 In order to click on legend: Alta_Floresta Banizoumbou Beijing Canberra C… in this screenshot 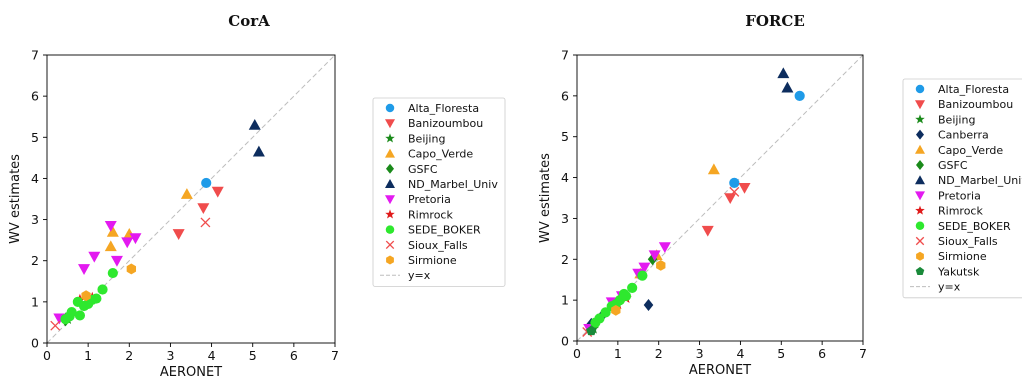, I will do `click(962, 188)`.